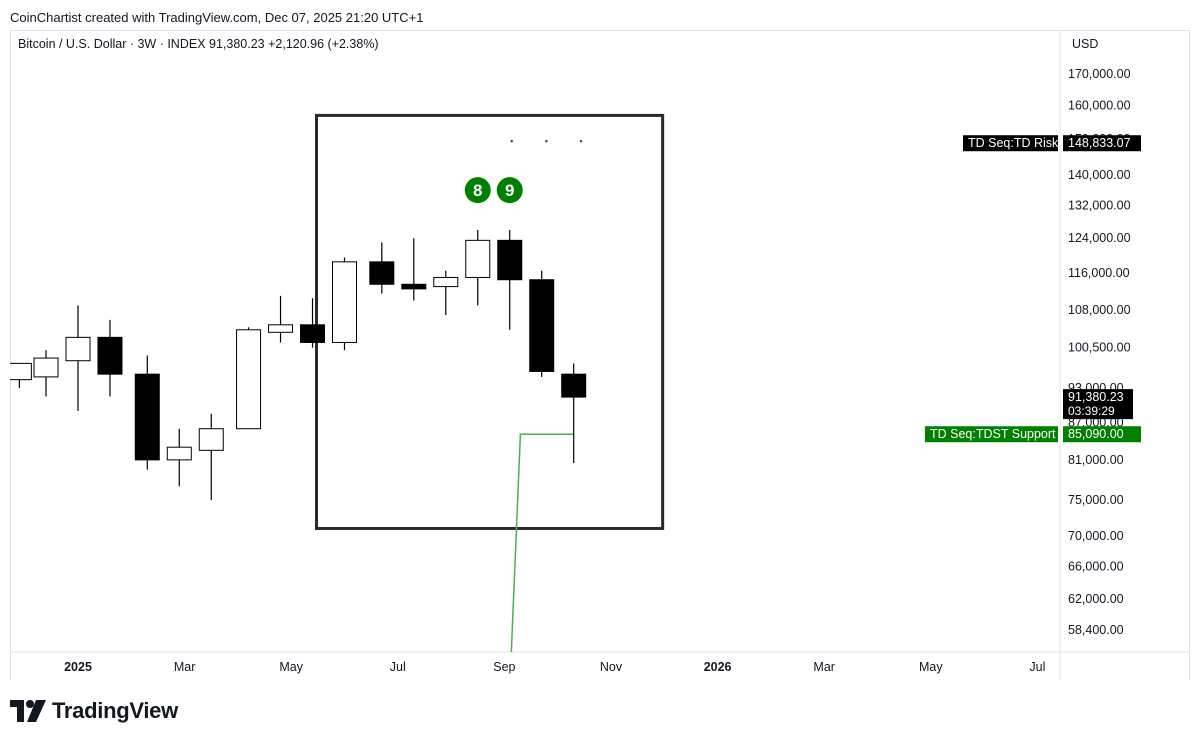 The image size is (1199, 739). What do you see at coordinates (611, 667) in the screenshot?
I see `x-tick-label: Nov` at bounding box center [611, 667].